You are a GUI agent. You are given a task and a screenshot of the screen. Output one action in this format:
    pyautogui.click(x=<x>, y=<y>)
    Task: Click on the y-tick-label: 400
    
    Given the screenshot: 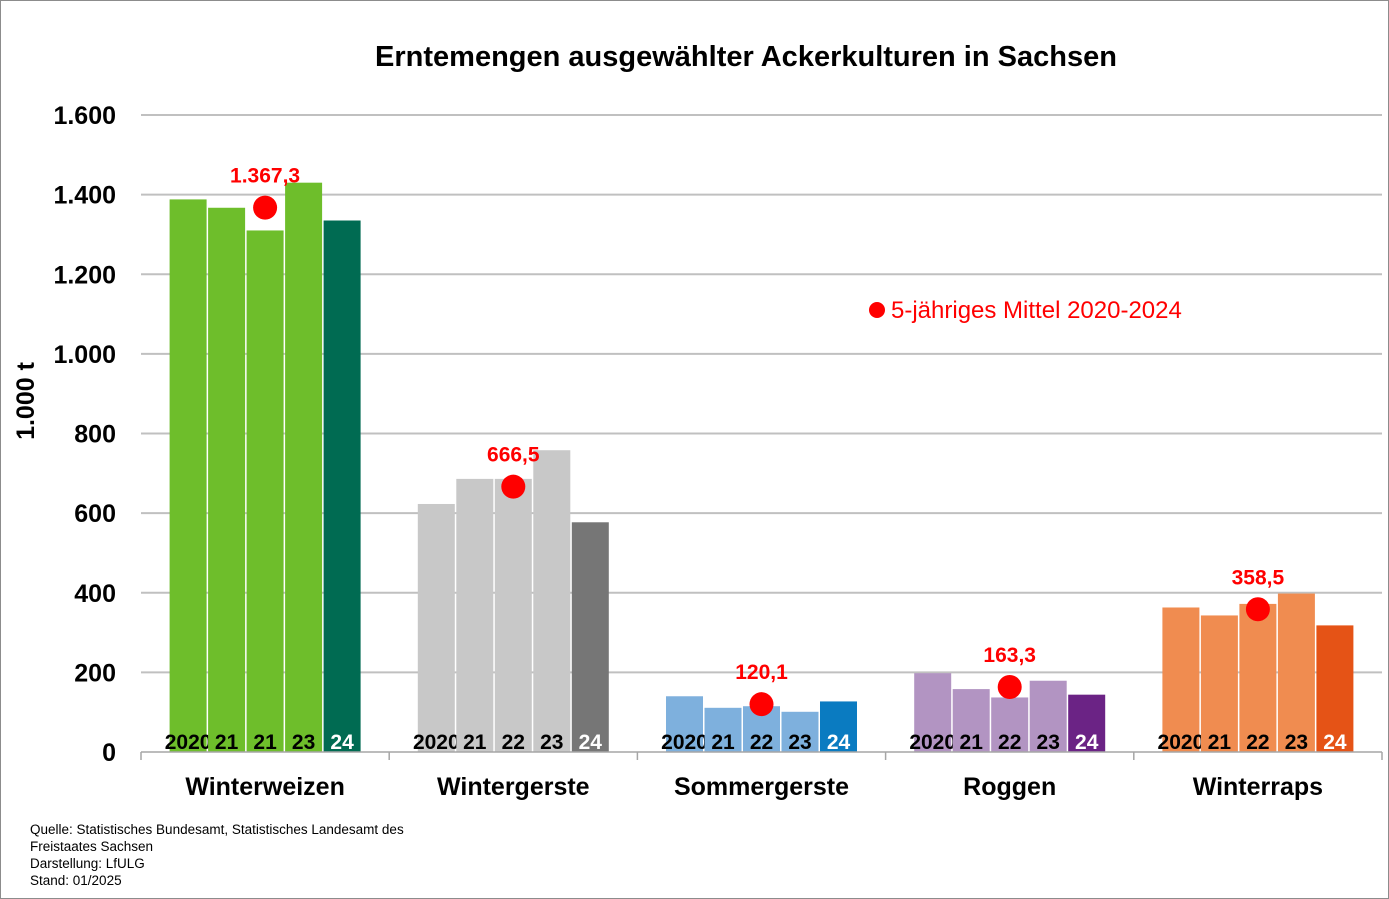 What is the action you would take?
    pyautogui.click(x=95, y=594)
    